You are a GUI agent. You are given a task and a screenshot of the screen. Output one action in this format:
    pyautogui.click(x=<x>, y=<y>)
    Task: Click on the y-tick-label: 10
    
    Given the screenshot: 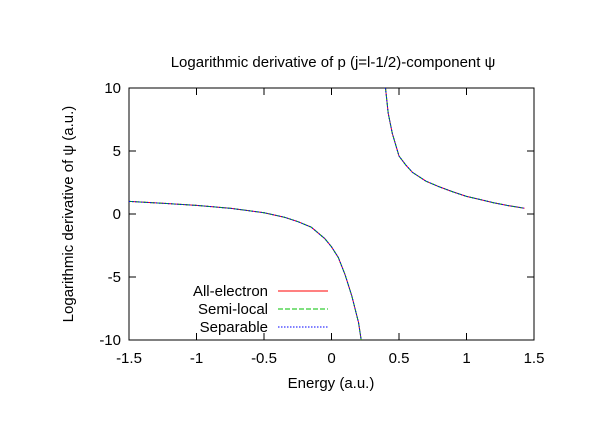 What is the action you would take?
    pyautogui.click(x=112, y=88)
    